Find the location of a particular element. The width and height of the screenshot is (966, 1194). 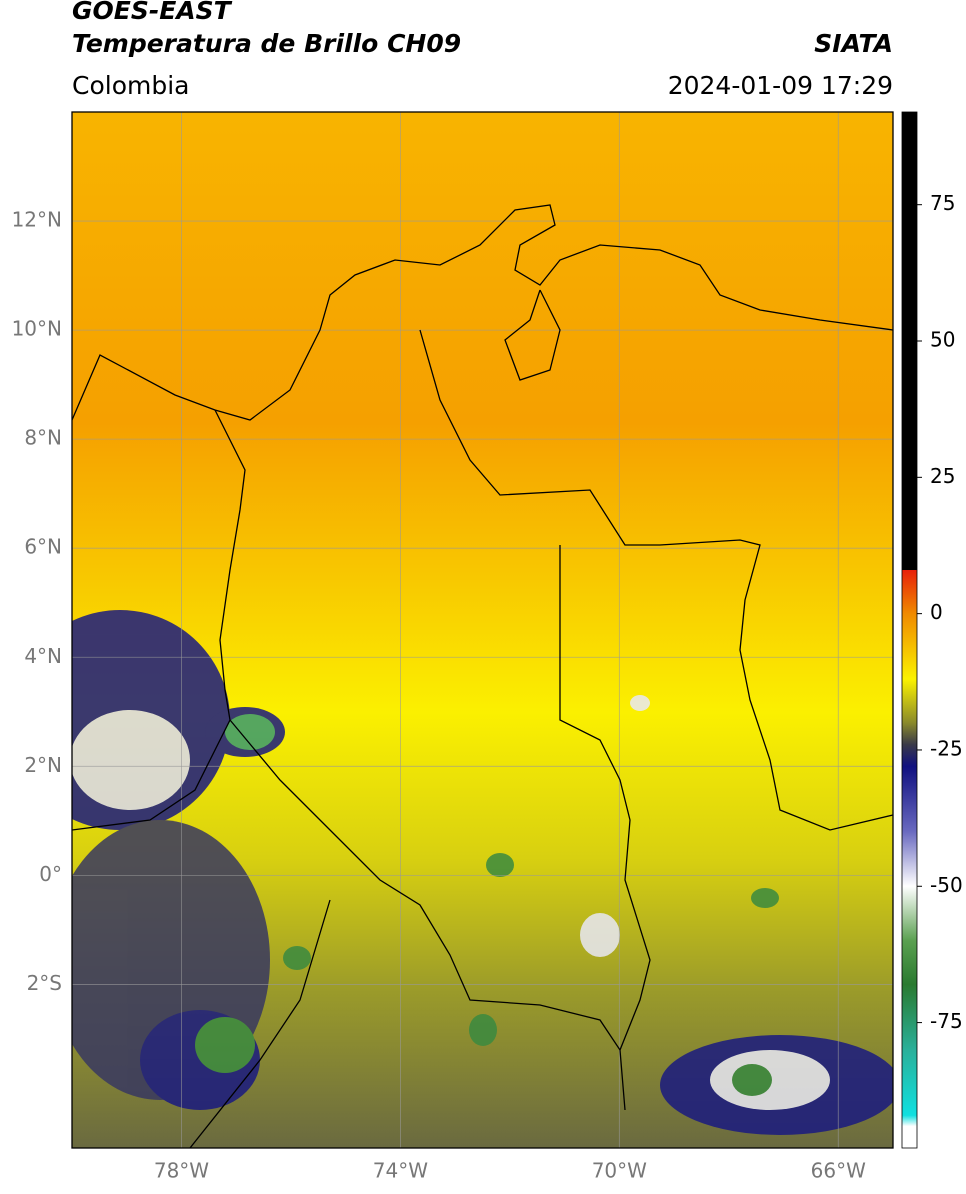

lat-tick-label: 10°N is located at coordinates (37, 329).